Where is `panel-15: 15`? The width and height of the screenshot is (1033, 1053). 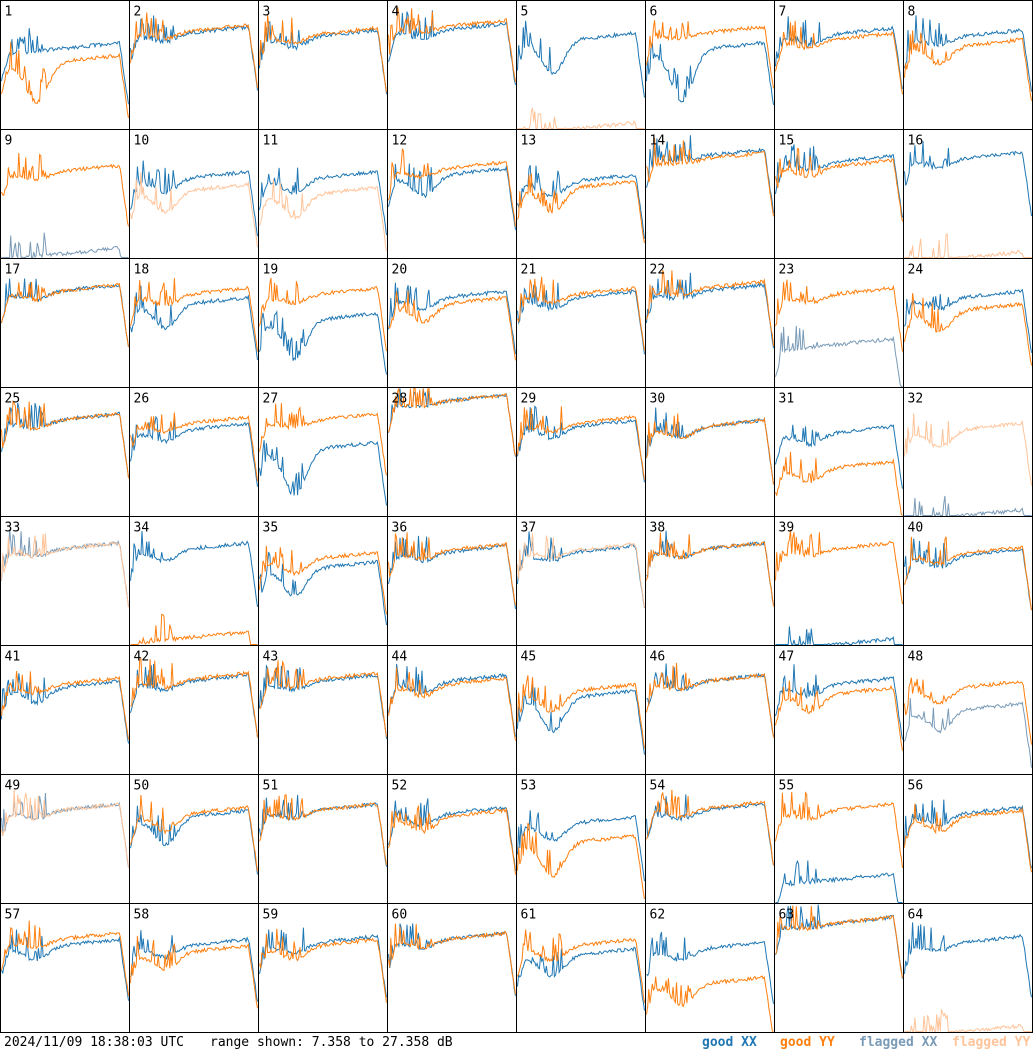 panel-15: 15 is located at coordinates (839, 194).